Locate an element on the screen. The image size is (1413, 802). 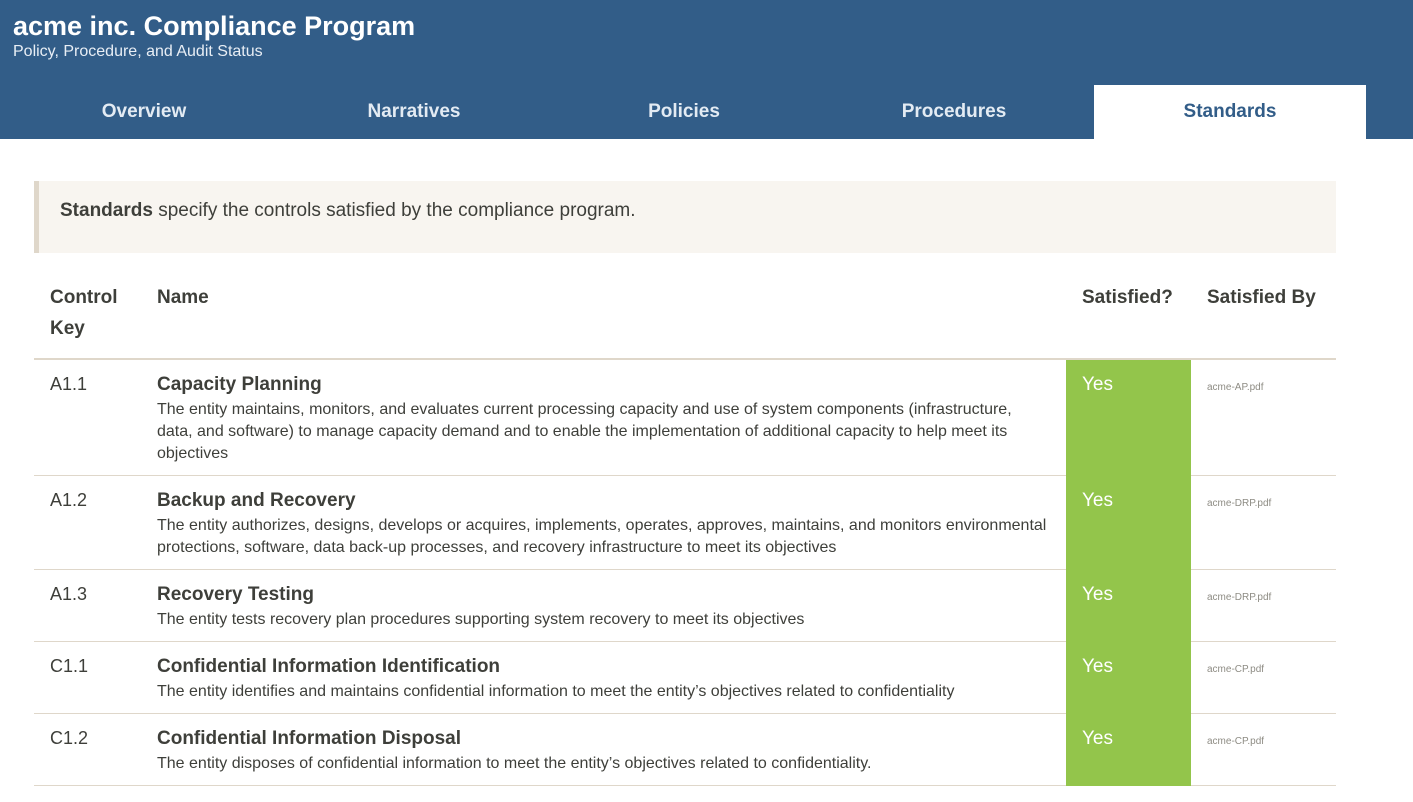
page-subtitle: Policy, Procedure, and Audit Status is located at coordinates (138, 51).